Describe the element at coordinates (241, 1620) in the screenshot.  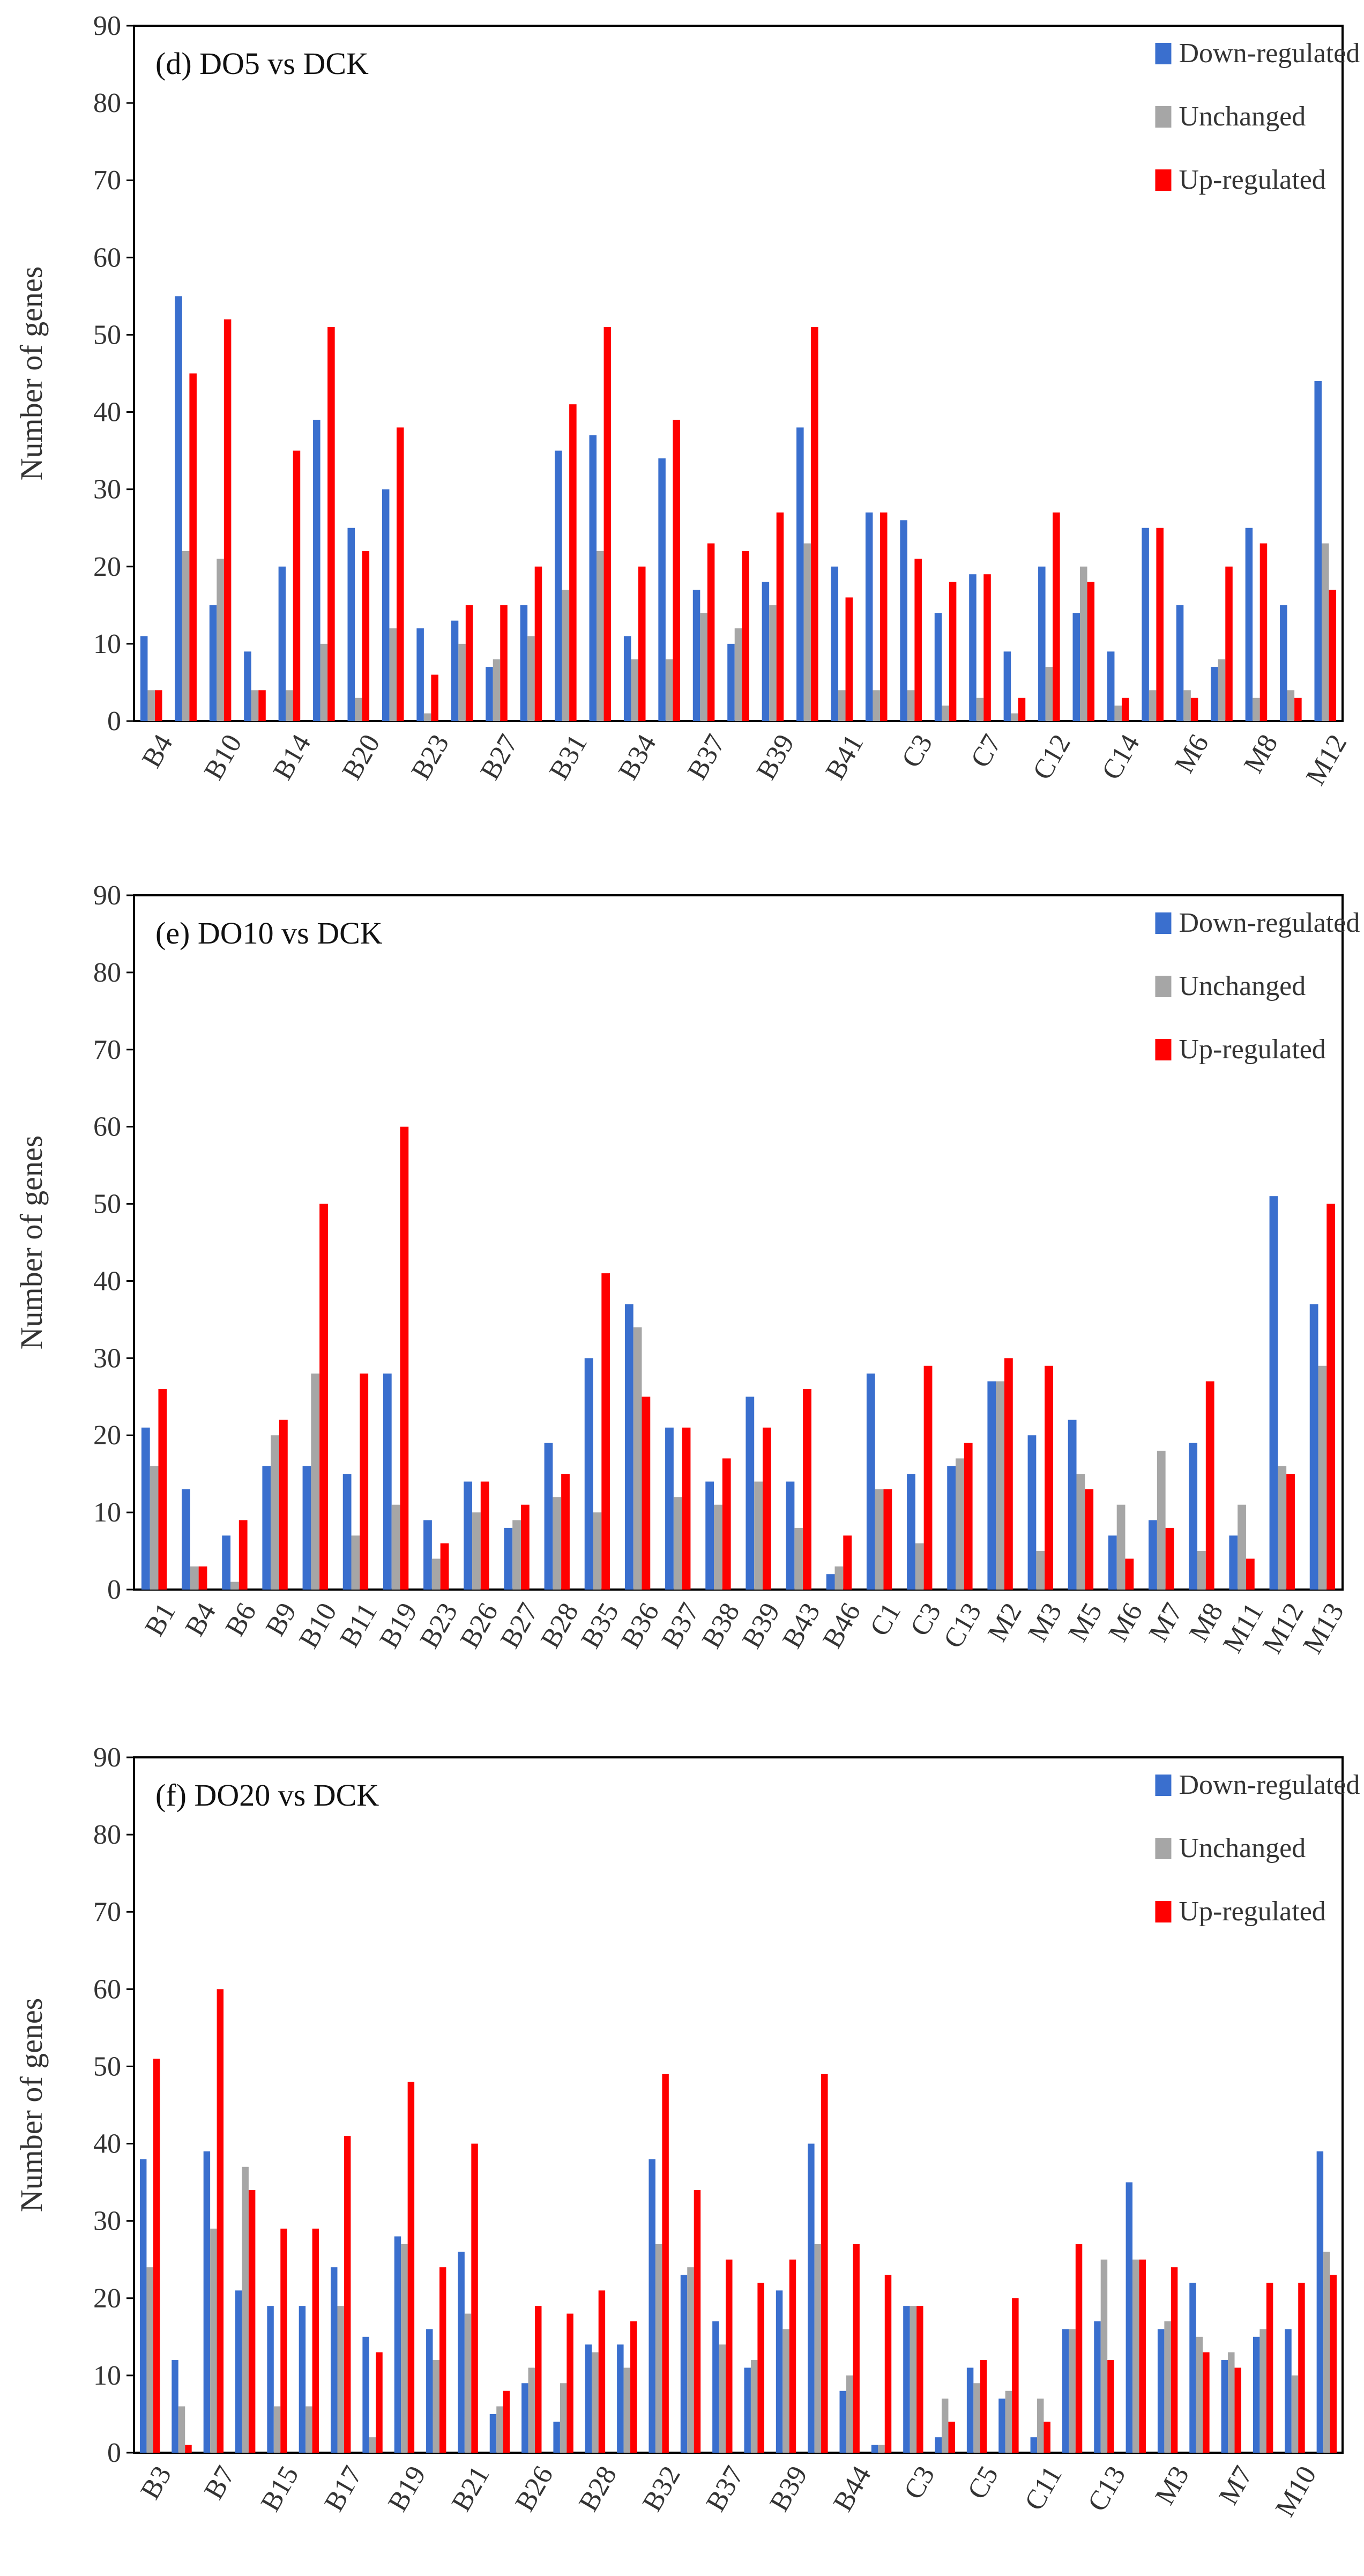
I see `x-tick-label: B6` at that location.